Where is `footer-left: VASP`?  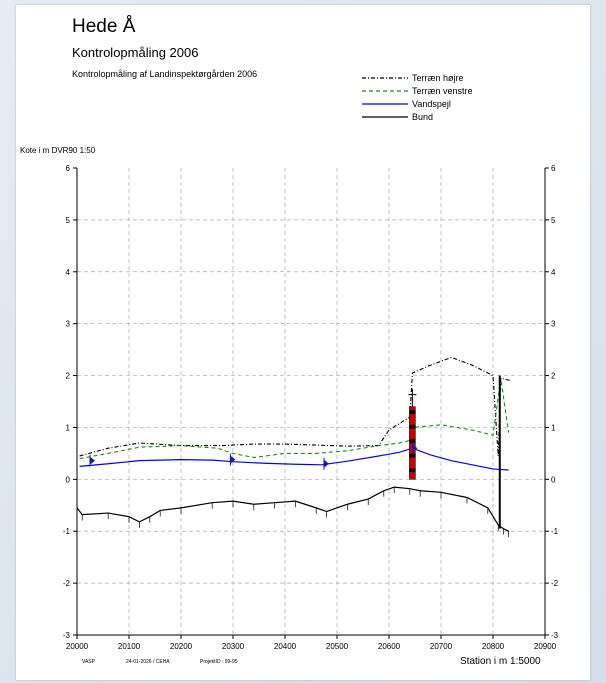 footer-left: VASP is located at coordinates (89, 662).